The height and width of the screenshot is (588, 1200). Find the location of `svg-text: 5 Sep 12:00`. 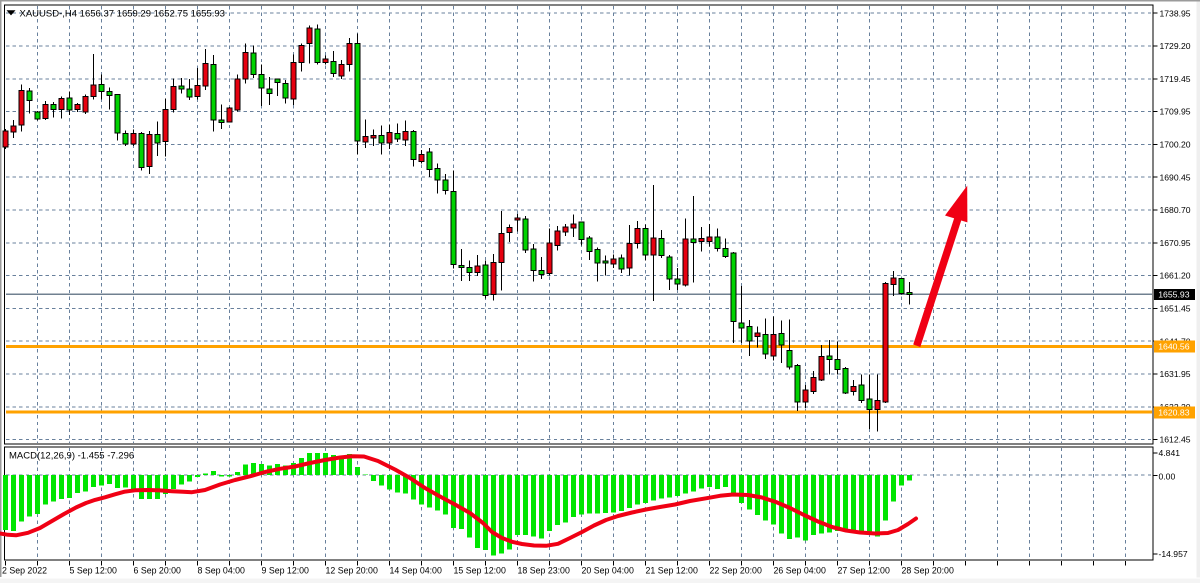

svg-text: 5 Sep 12:00 is located at coordinates (94, 571).